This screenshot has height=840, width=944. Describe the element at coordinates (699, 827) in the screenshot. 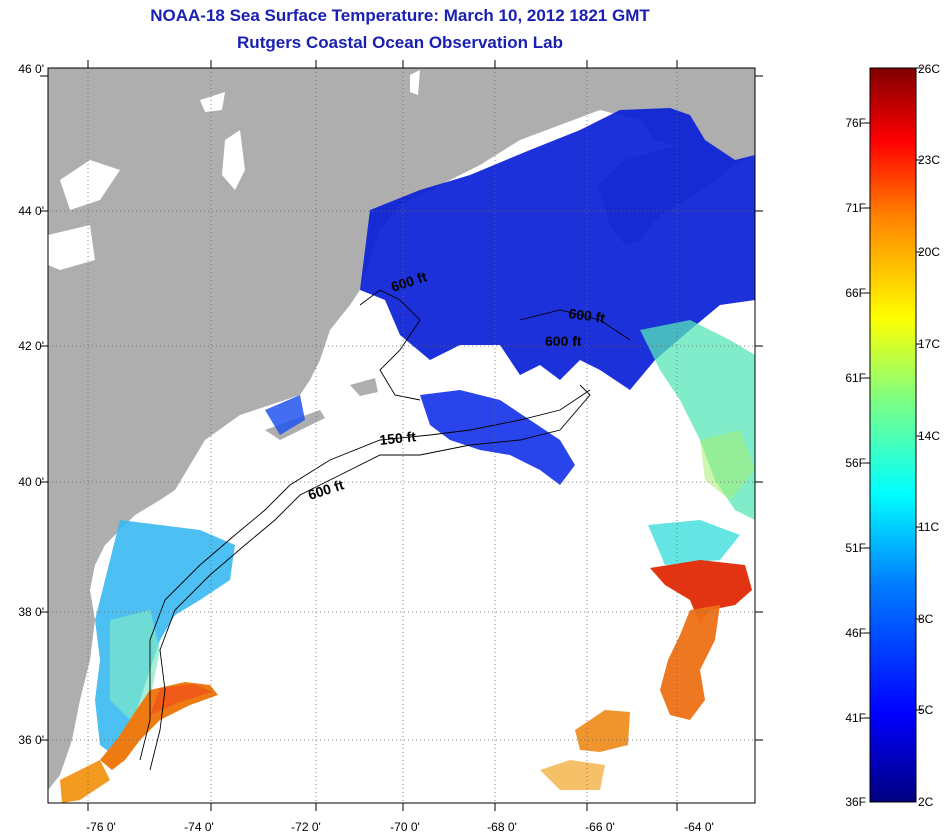

I see `lon-label: -64 0'` at that location.